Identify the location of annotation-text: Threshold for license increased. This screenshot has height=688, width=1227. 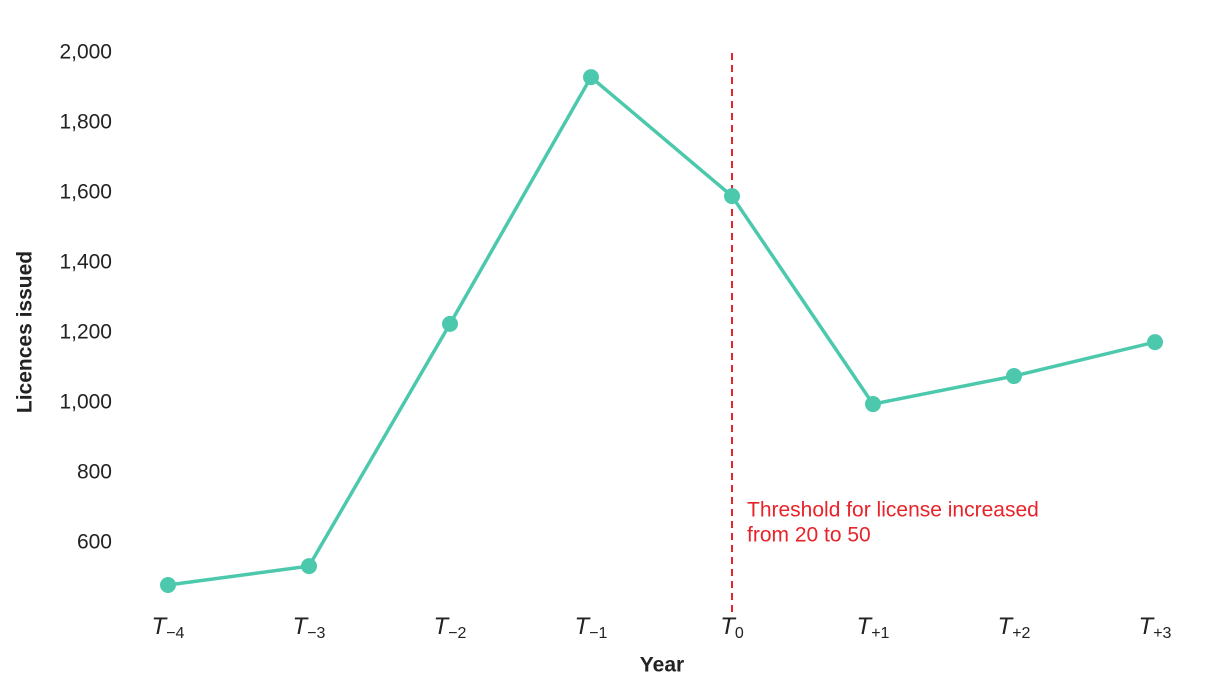
(893, 510).